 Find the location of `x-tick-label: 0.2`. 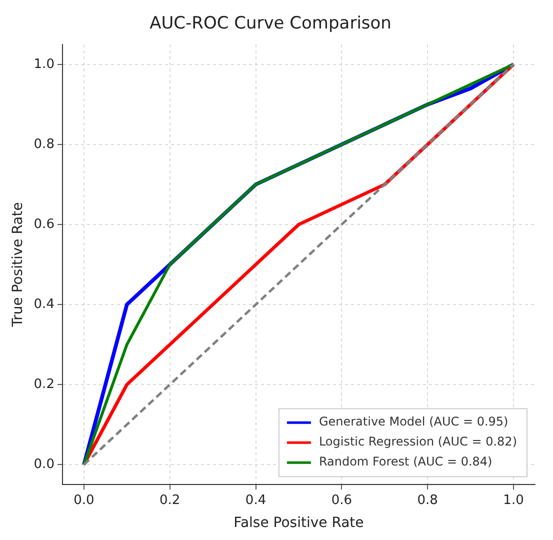

x-tick-label: 0.2 is located at coordinates (170, 500).